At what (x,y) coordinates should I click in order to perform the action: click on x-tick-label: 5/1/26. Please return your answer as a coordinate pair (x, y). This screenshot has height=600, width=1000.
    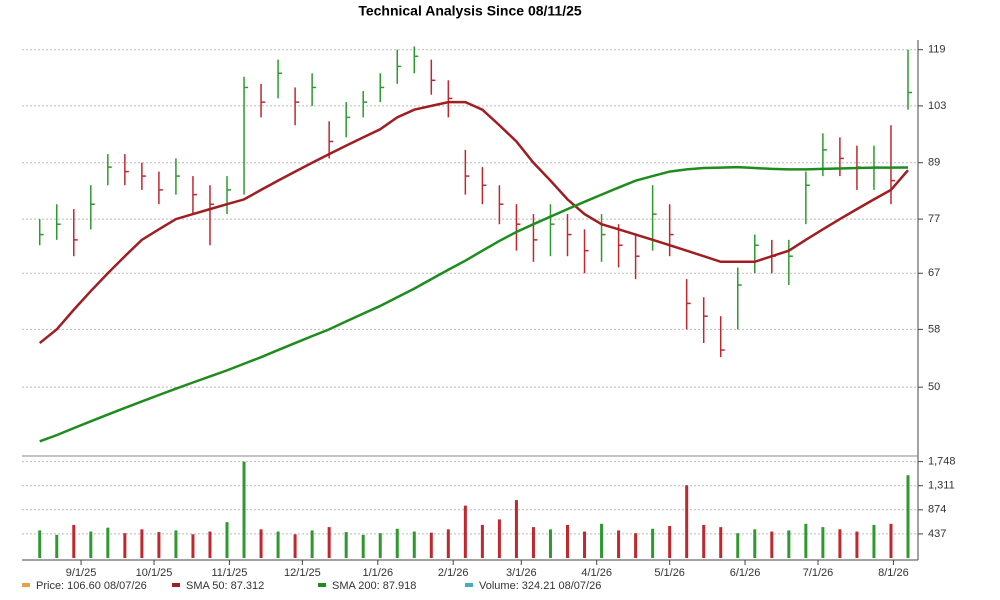
    Looking at the image, I should click on (669, 573).